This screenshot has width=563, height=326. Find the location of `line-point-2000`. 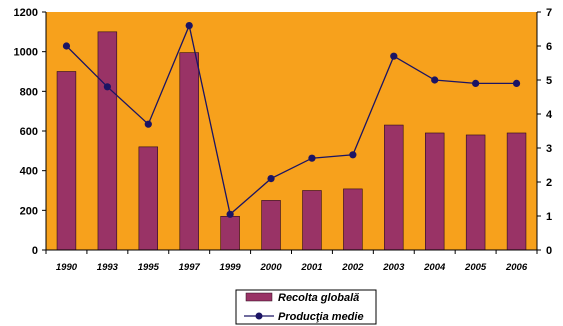

line-point-2000 is located at coordinates (271, 179).